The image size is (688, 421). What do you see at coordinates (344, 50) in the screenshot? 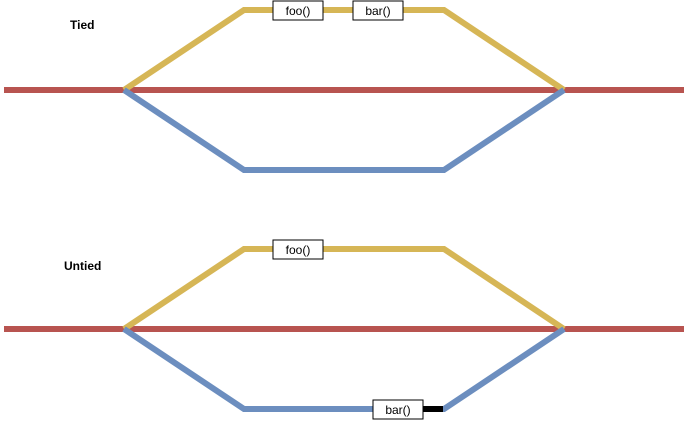
I see `tied-upper-branch` at bounding box center [344, 50].